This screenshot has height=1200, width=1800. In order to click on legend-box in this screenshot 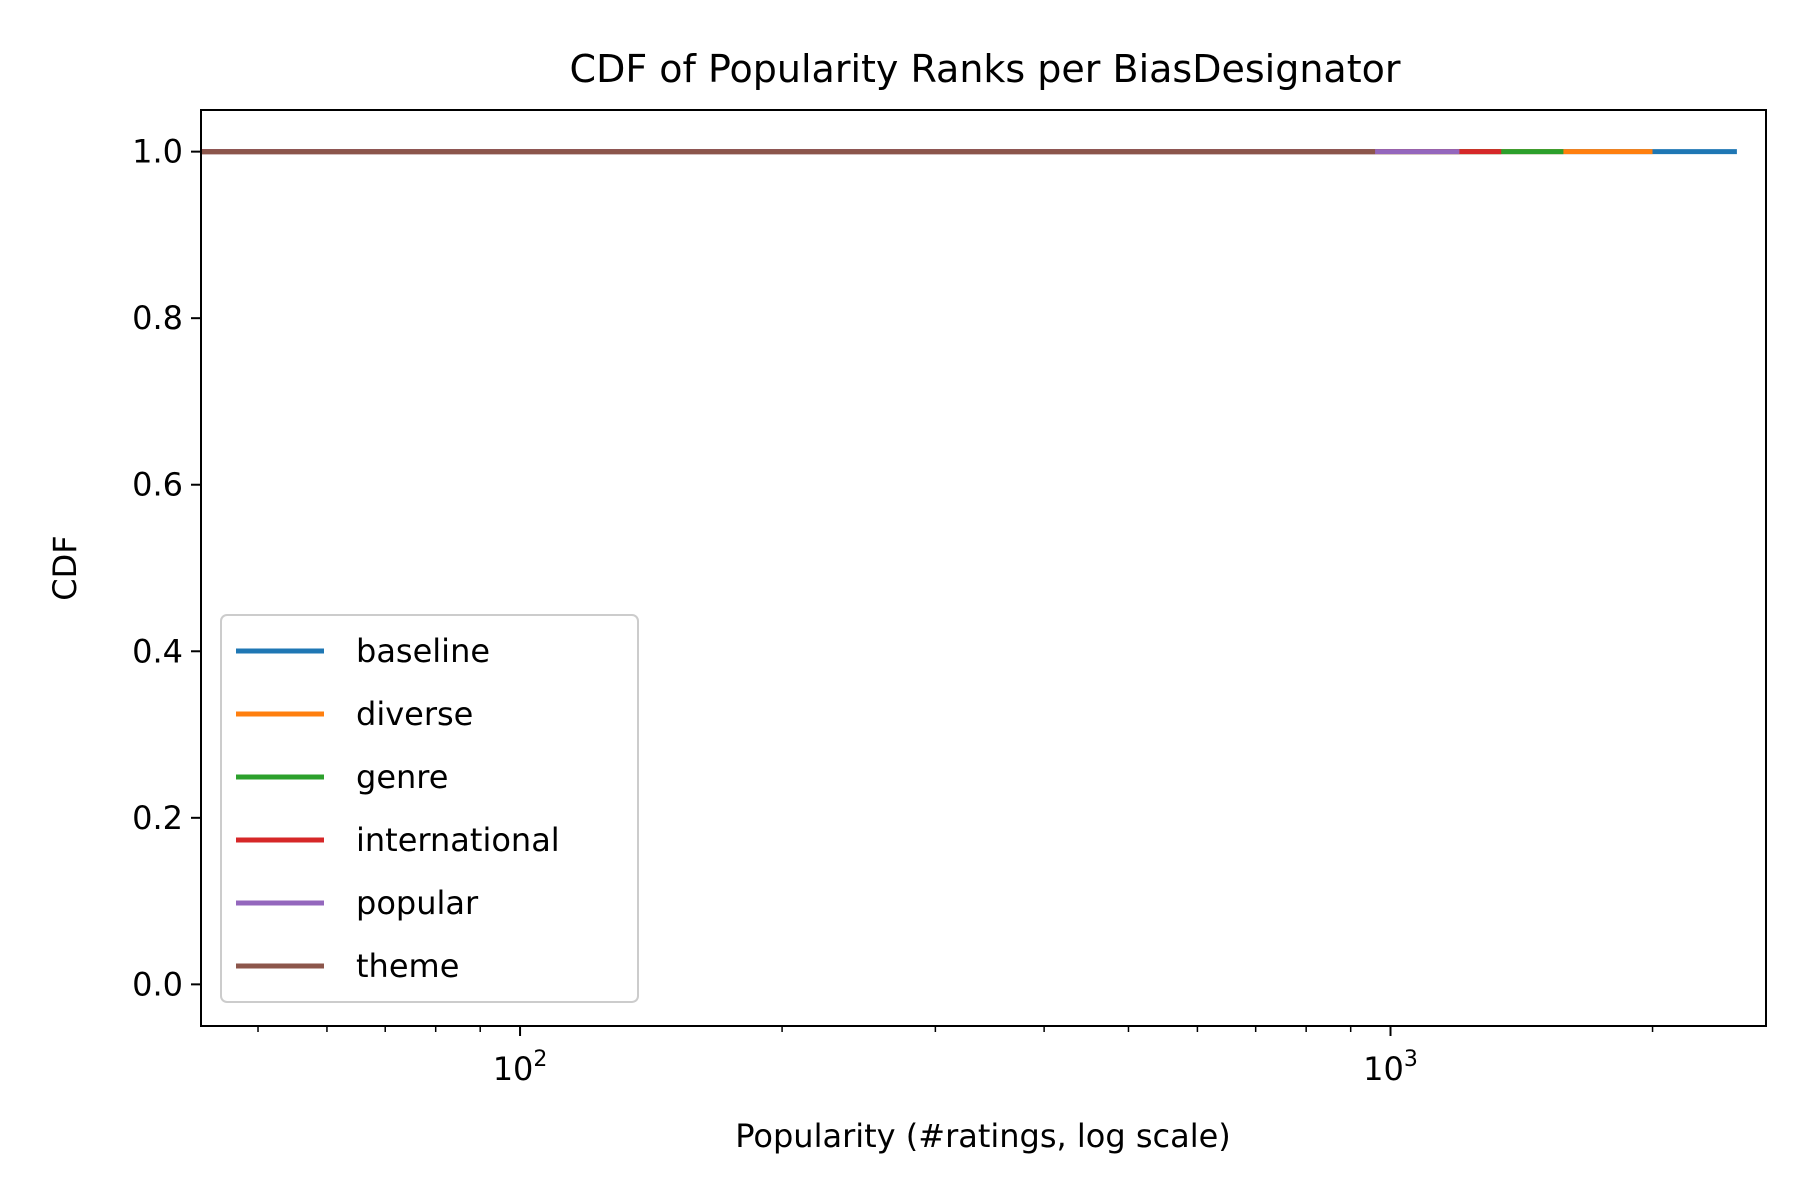, I will do `click(429, 808)`.